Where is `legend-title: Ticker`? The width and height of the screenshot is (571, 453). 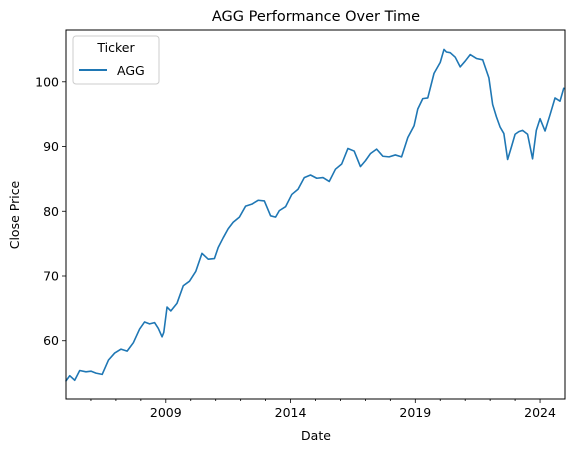
legend-title: Ticker is located at coordinates (115, 47).